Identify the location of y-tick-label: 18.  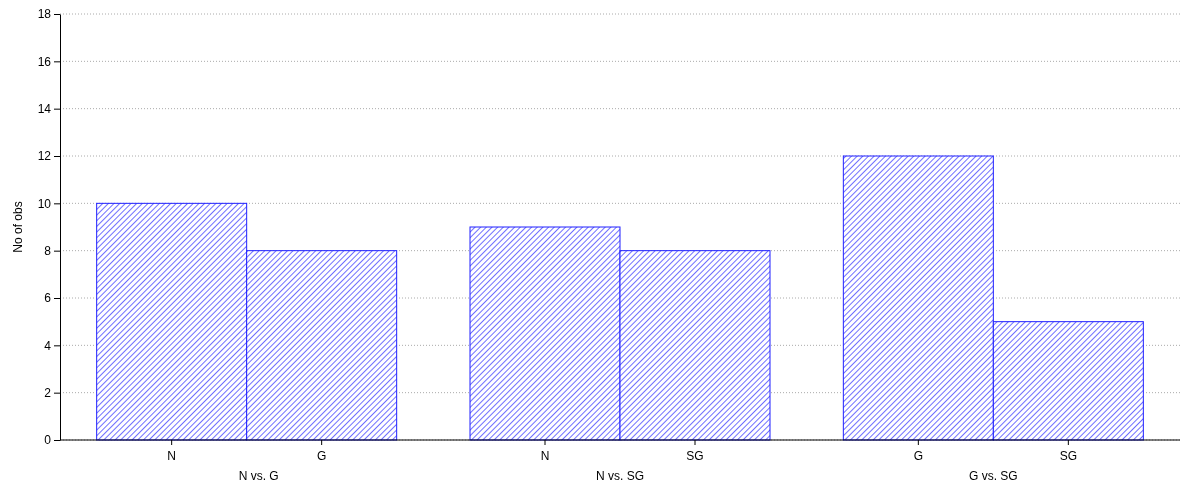
(44, 14).